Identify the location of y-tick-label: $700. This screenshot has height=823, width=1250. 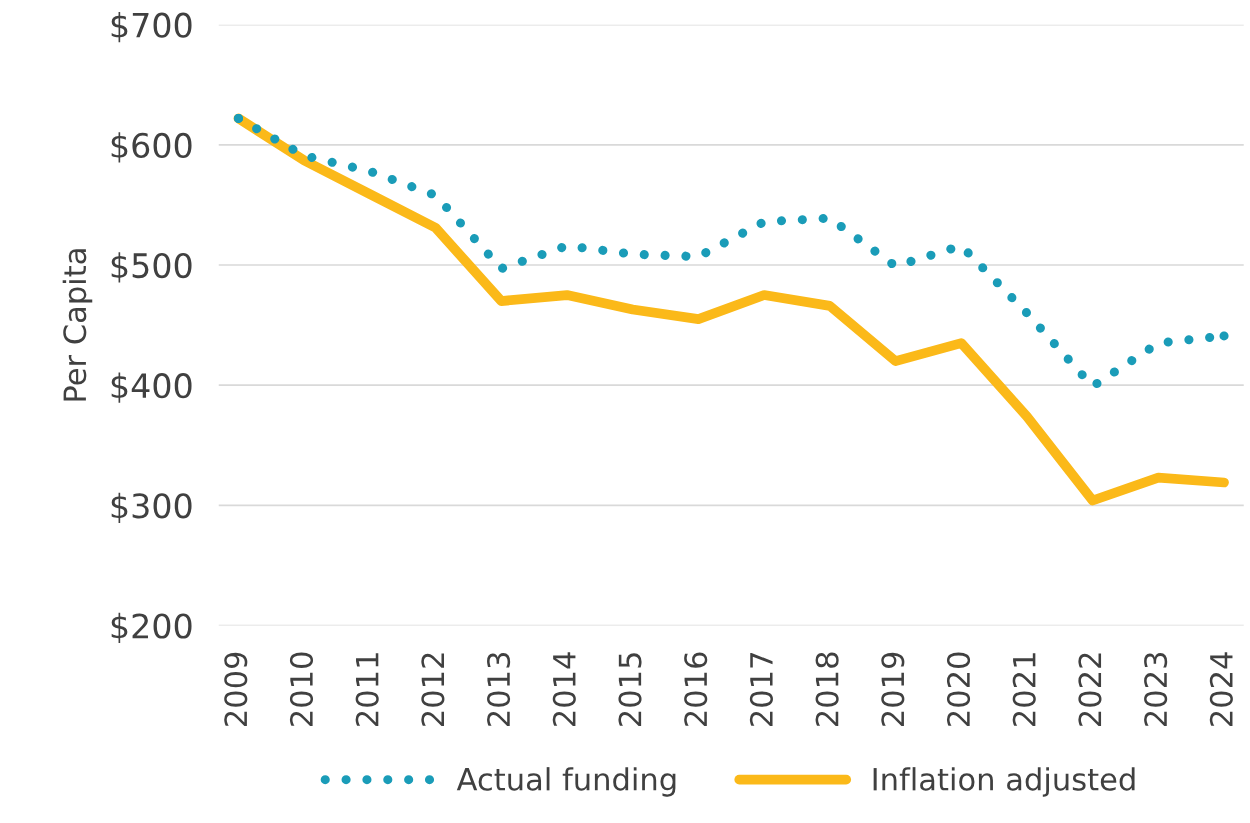
(151, 27).